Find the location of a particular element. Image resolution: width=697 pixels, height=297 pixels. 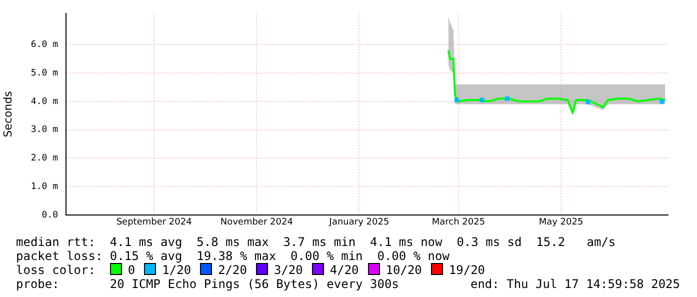

text: probe: 20 ICMP Echo Pings (56 Bytes) every 300s is located at coordinates (207, 284).